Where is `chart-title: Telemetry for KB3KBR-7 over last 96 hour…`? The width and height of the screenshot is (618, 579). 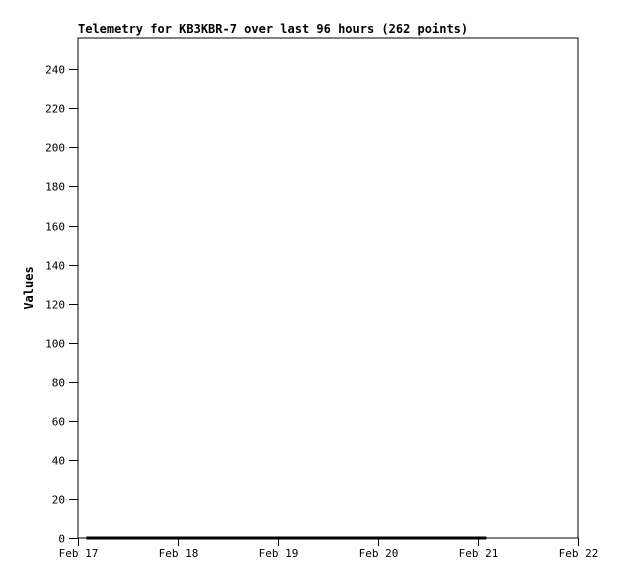
chart-title: Telemetry for KB3KBR-7 over last 96 hour… is located at coordinates (273, 29).